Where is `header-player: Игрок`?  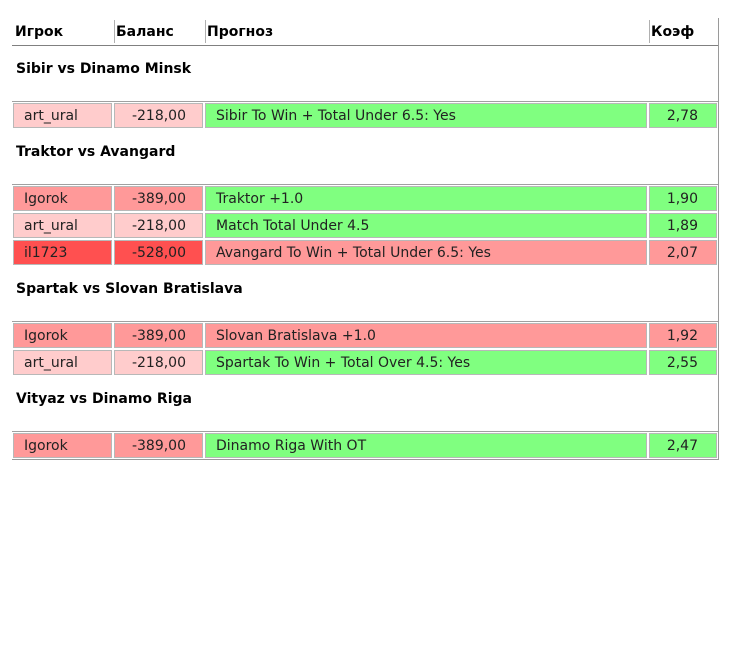 header-player: Игрок is located at coordinates (39, 32).